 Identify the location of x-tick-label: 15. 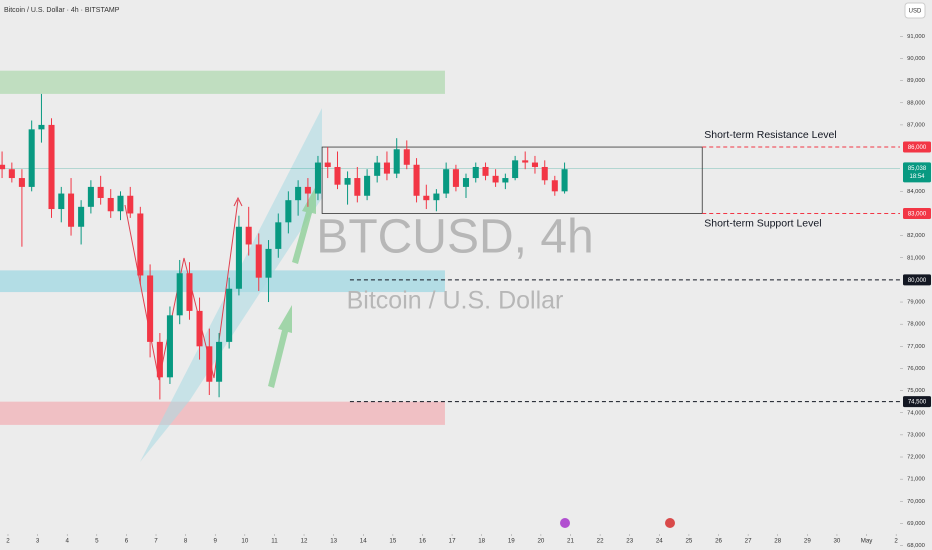
(392, 541).